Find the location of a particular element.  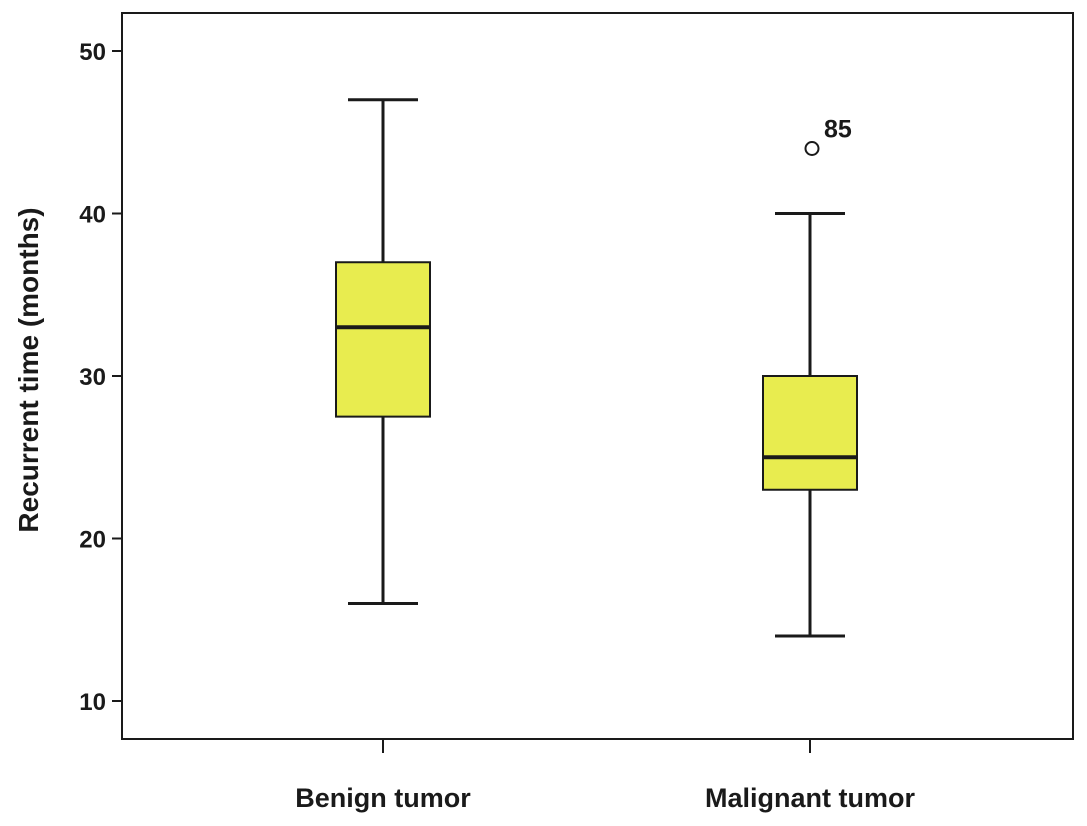

outlier-point is located at coordinates (812, 148).